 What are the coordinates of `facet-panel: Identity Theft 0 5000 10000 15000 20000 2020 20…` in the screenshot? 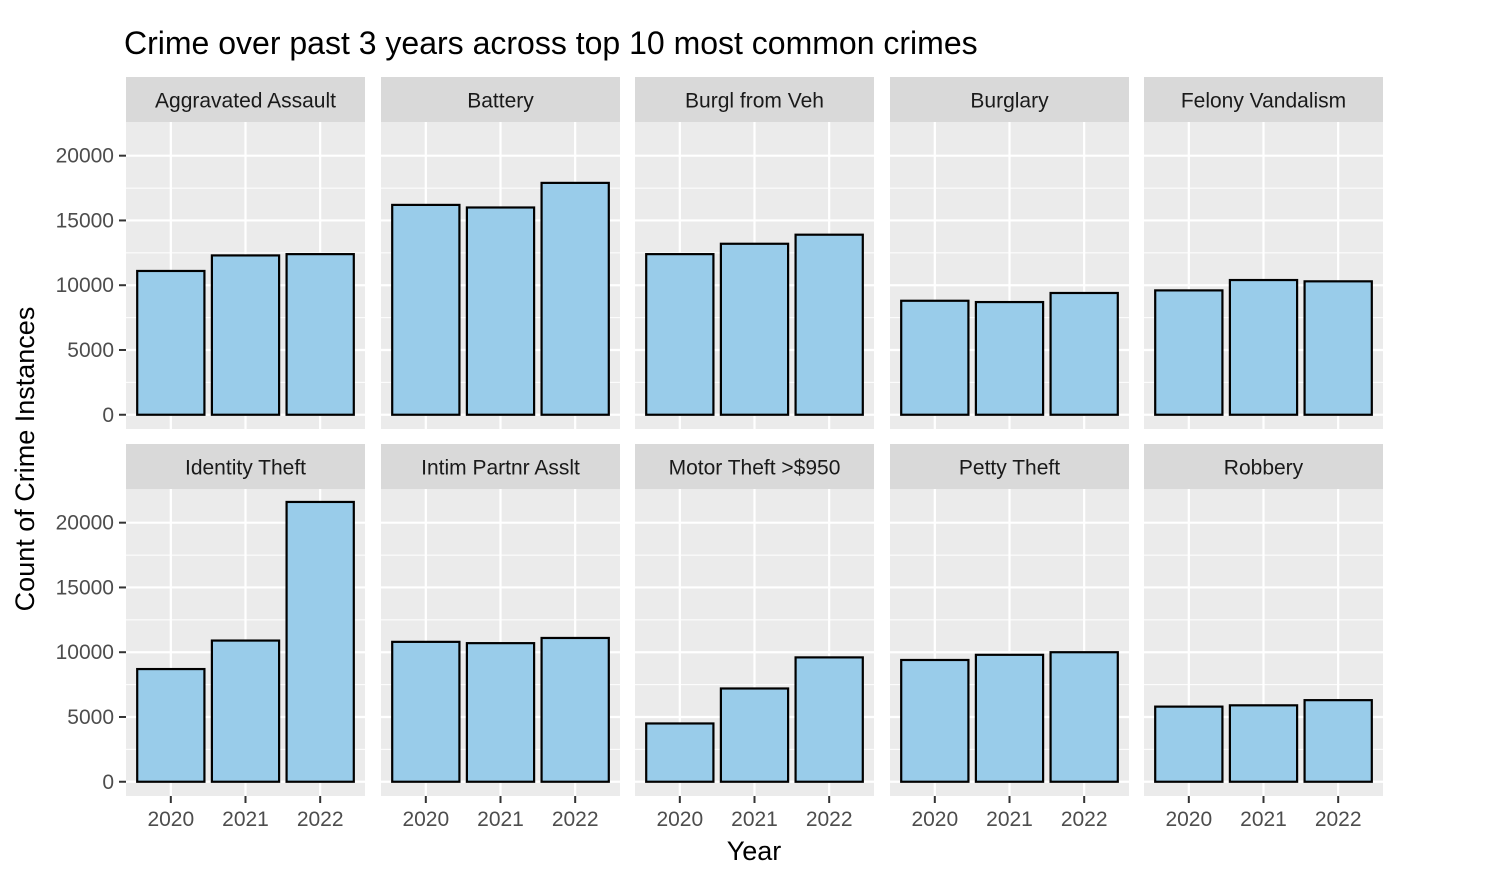 It's located at (210, 637).